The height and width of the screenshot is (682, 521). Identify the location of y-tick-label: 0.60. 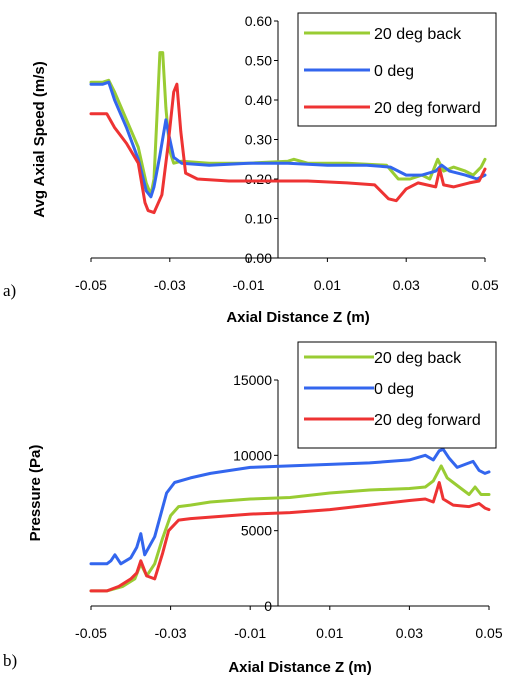
(258, 21).